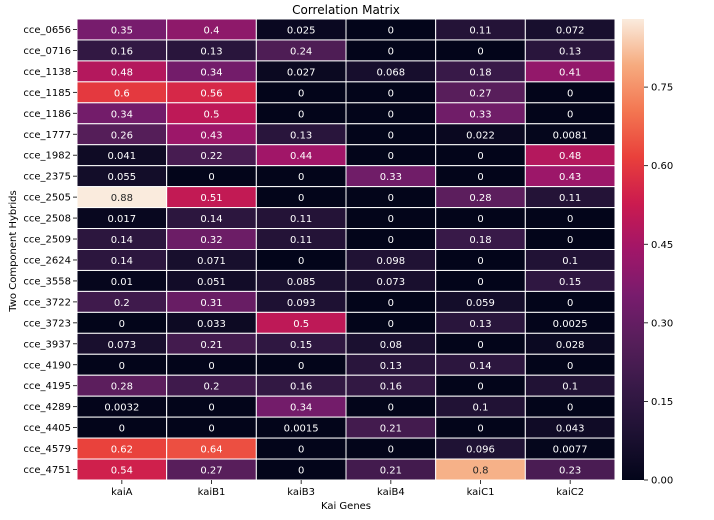 The height and width of the screenshot is (520, 714). Describe the element at coordinates (662, 88) in the screenshot. I see `colorbar-tick-label: 0.75` at that location.